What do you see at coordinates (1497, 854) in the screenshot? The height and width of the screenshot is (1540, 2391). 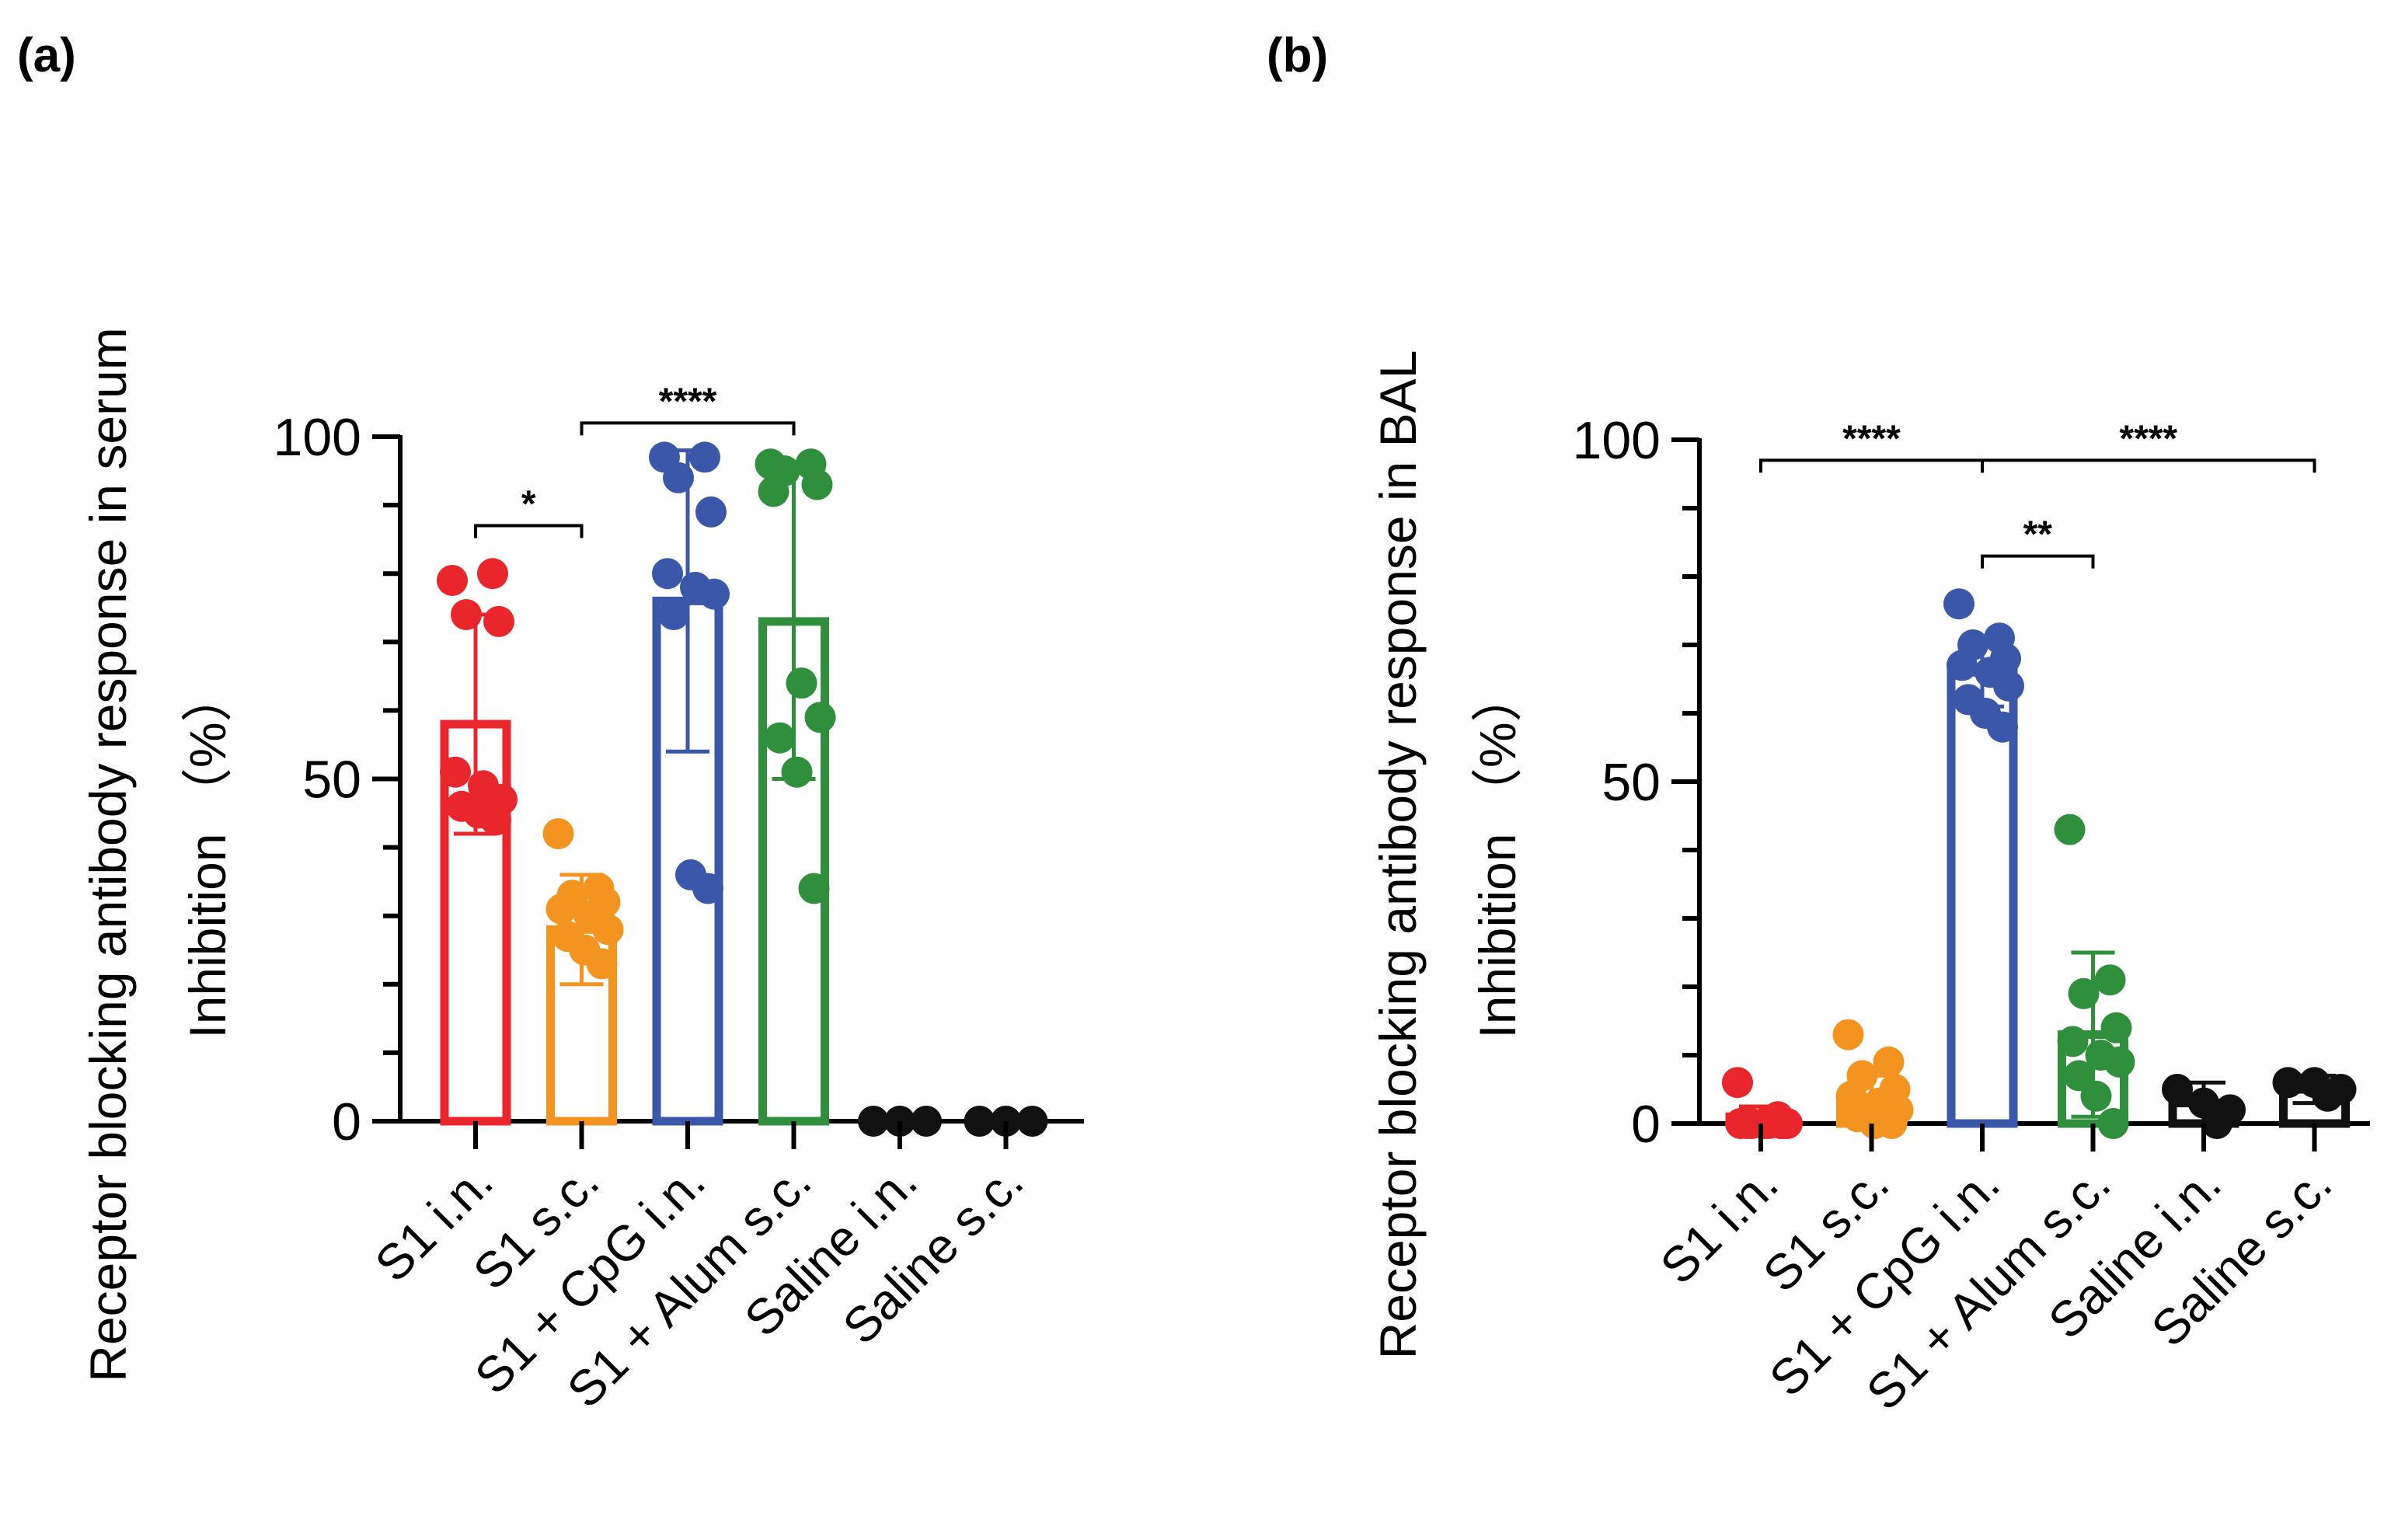 I see `panel-b-ylabel-line2: Inhibition （%）` at bounding box center [1497, 854].